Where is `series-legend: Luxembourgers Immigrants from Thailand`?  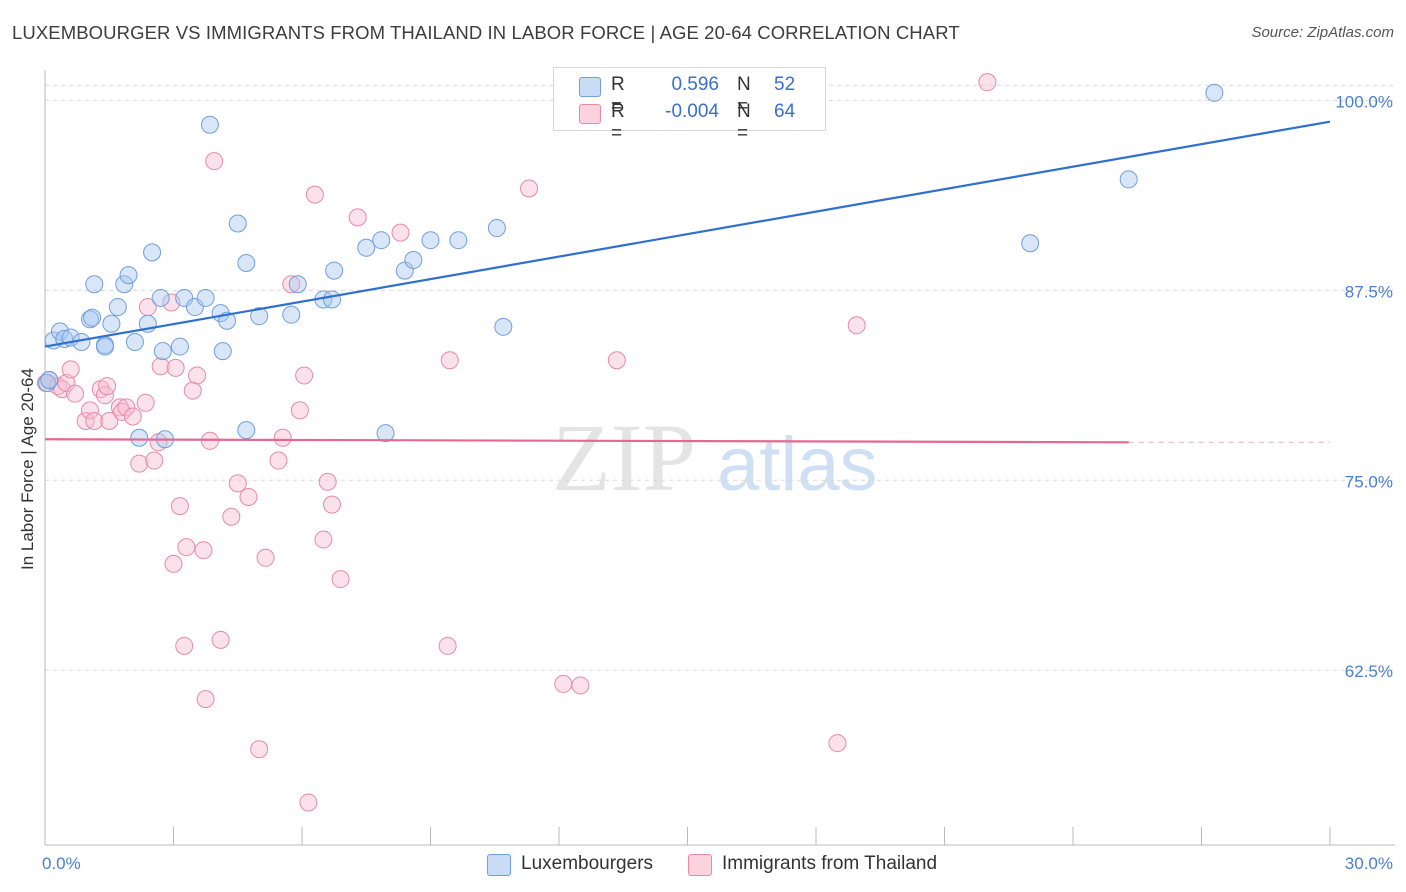
series-legend: Luxembourgers Immigrants from Thailand is located at coordinates (703, 865).